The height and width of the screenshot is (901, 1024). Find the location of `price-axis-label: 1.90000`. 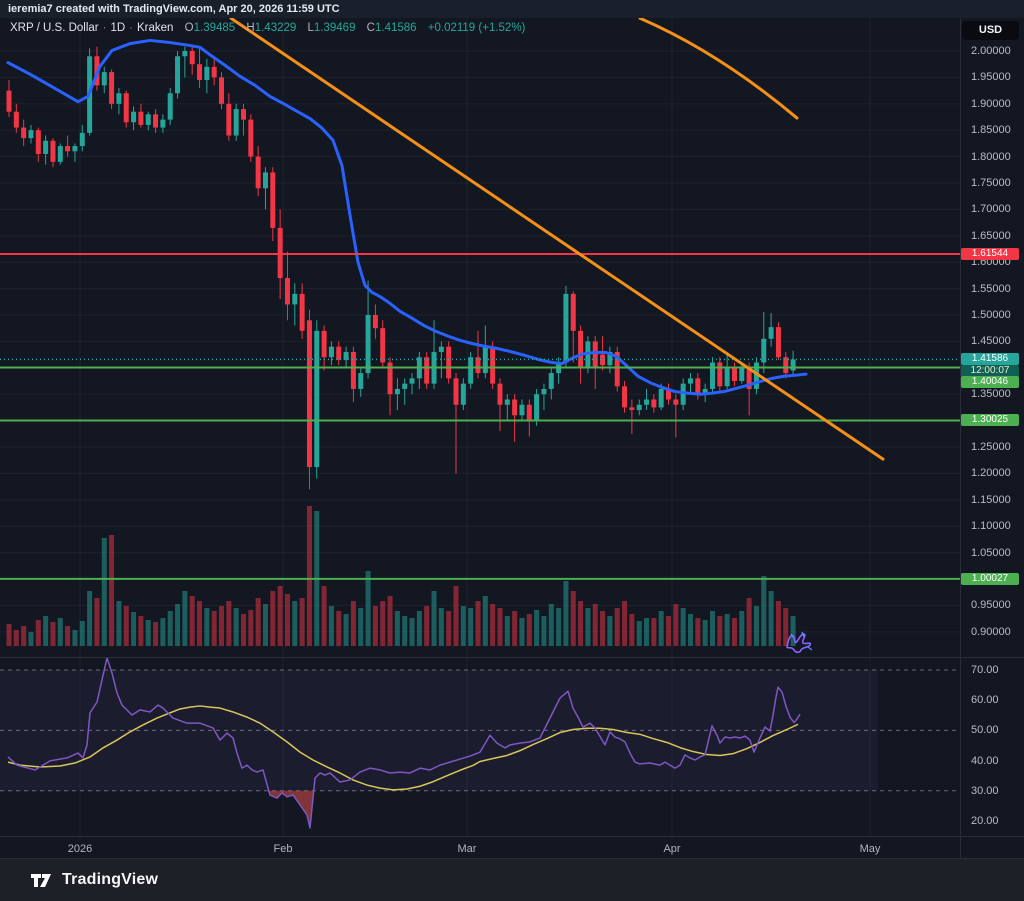

price-axis-label: 1.90000 is located at coordinates (991, 103).